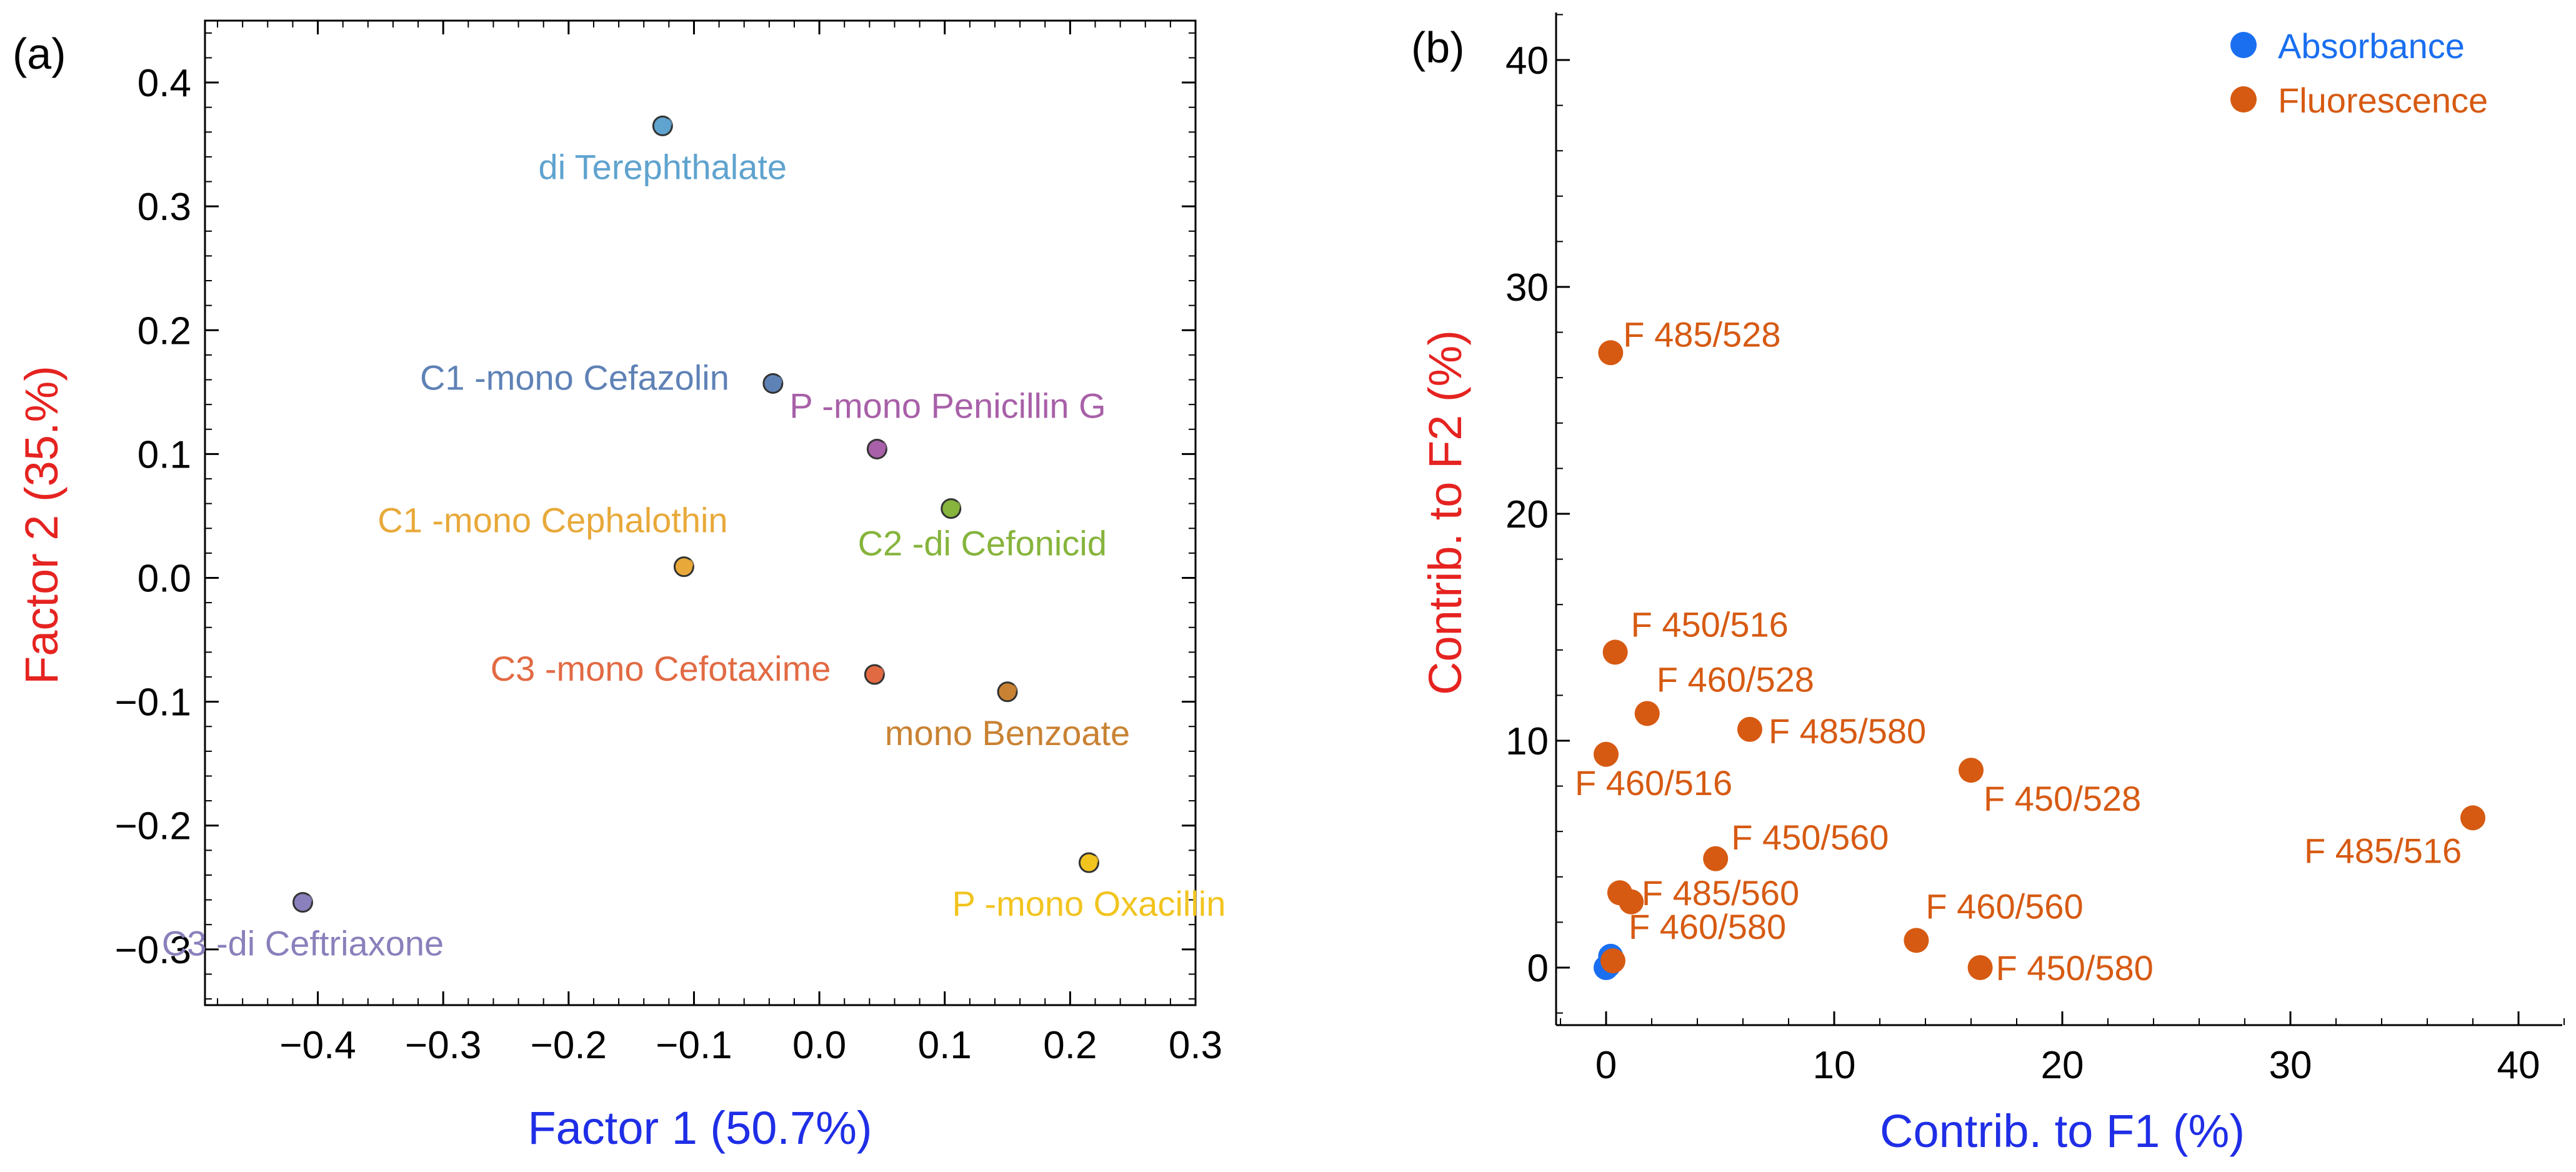 Image resolution: width=2576 pixels, height=1172 pixels. Describe the element at coordinates (2243, 45) in the screenshot. I see `legend-marker-absorbance` at that location.